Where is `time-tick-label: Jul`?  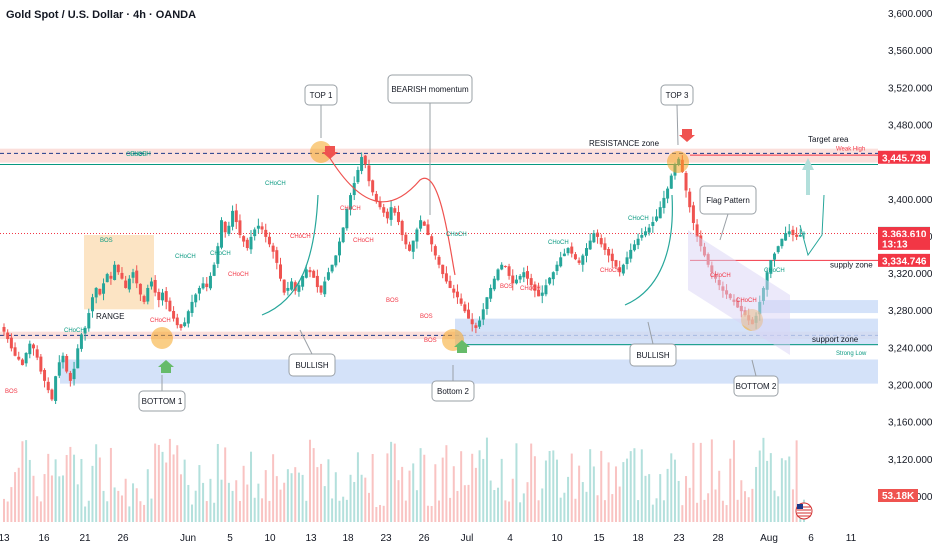
time-tick-label: Jul is located at coordinates (467, 538).